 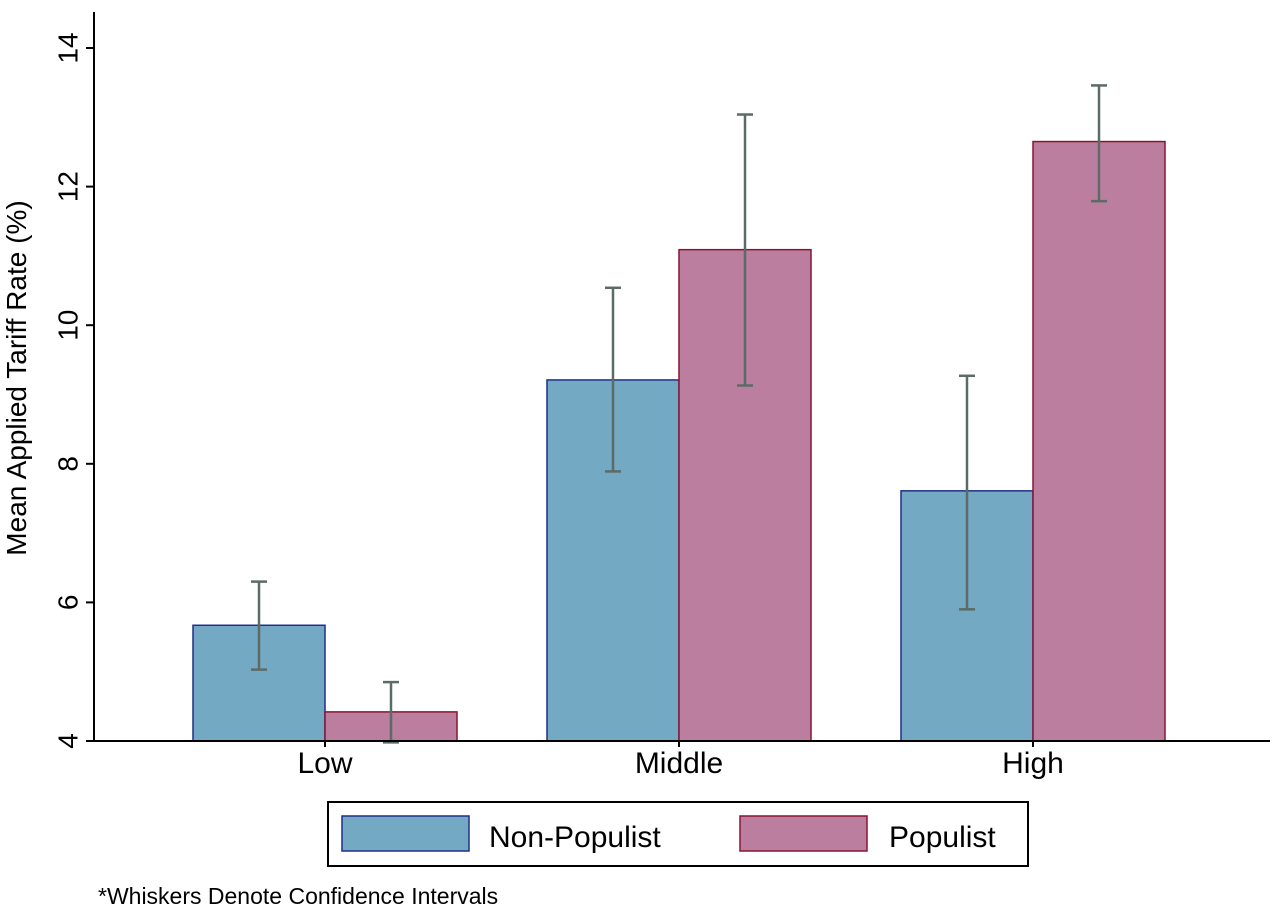 What do you see at coordinates (68, 464) in the screenshot?
I see `y-tick-label: 8` at bounding box center [68, 464].